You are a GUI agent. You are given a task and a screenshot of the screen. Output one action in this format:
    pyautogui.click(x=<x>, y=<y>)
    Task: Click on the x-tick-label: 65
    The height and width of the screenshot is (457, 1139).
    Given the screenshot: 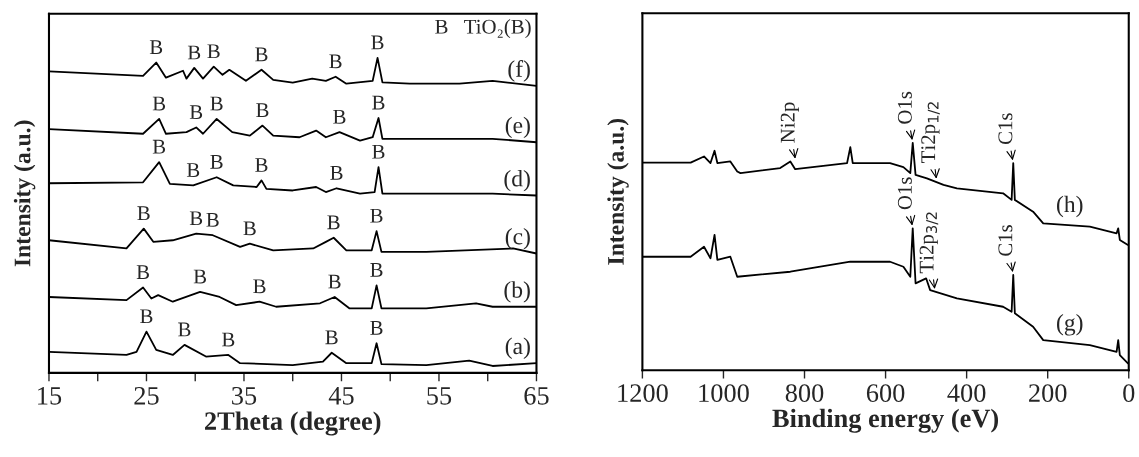 What is the action you would take?
    pyautogui.click(x=536, y=395)
    